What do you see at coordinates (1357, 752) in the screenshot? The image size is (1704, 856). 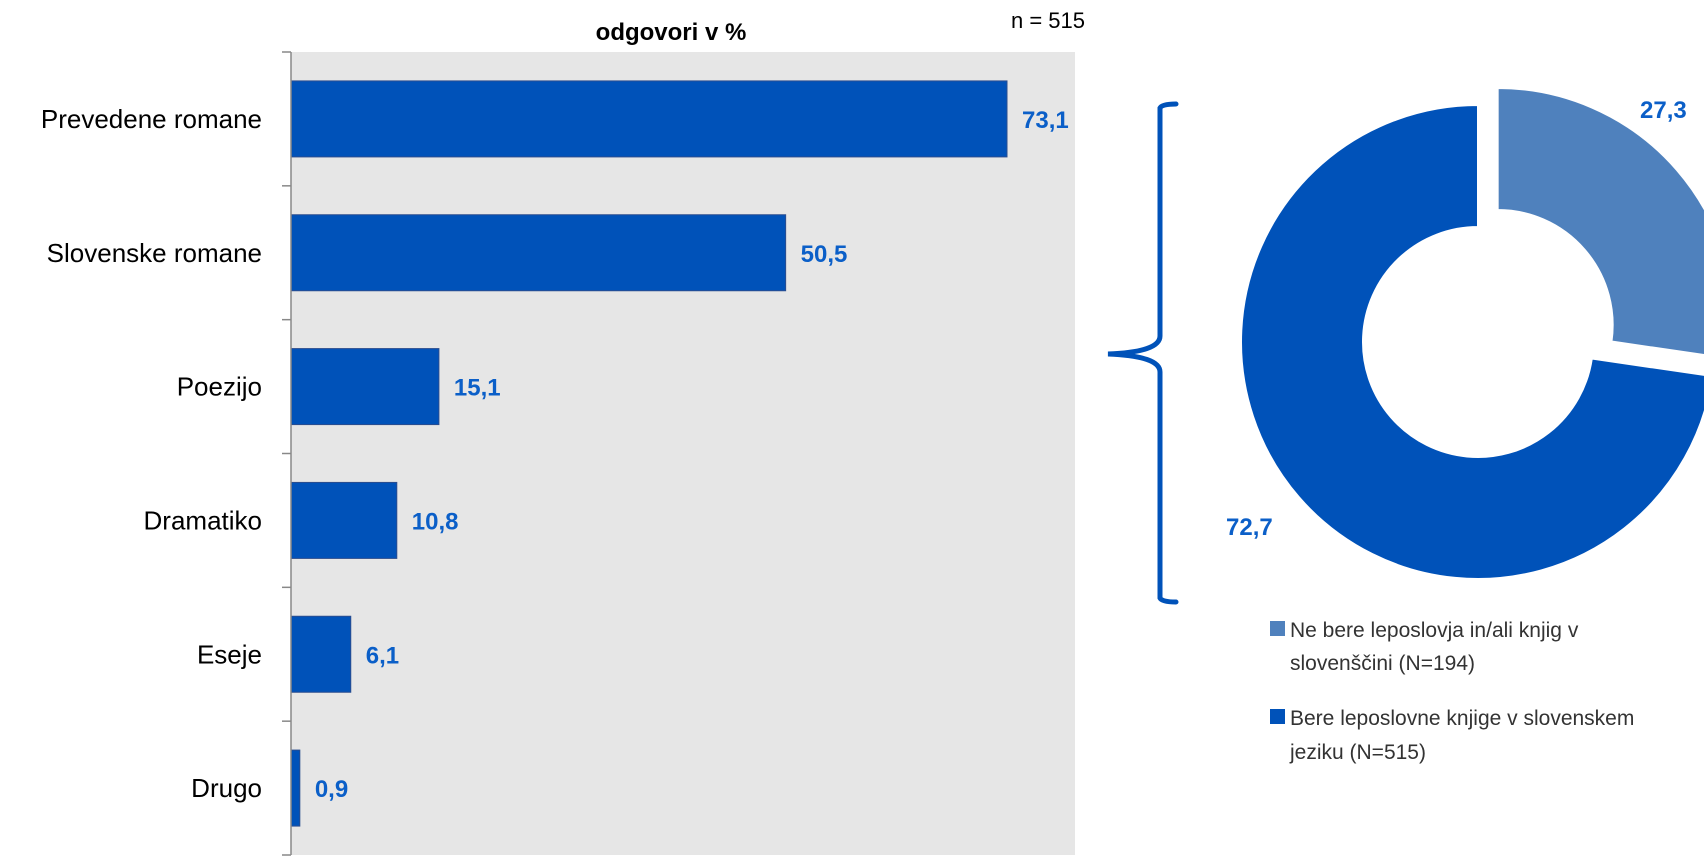 I see `legend-text-2b: jeziku (N=515)` at bounding box center [1357, 752].